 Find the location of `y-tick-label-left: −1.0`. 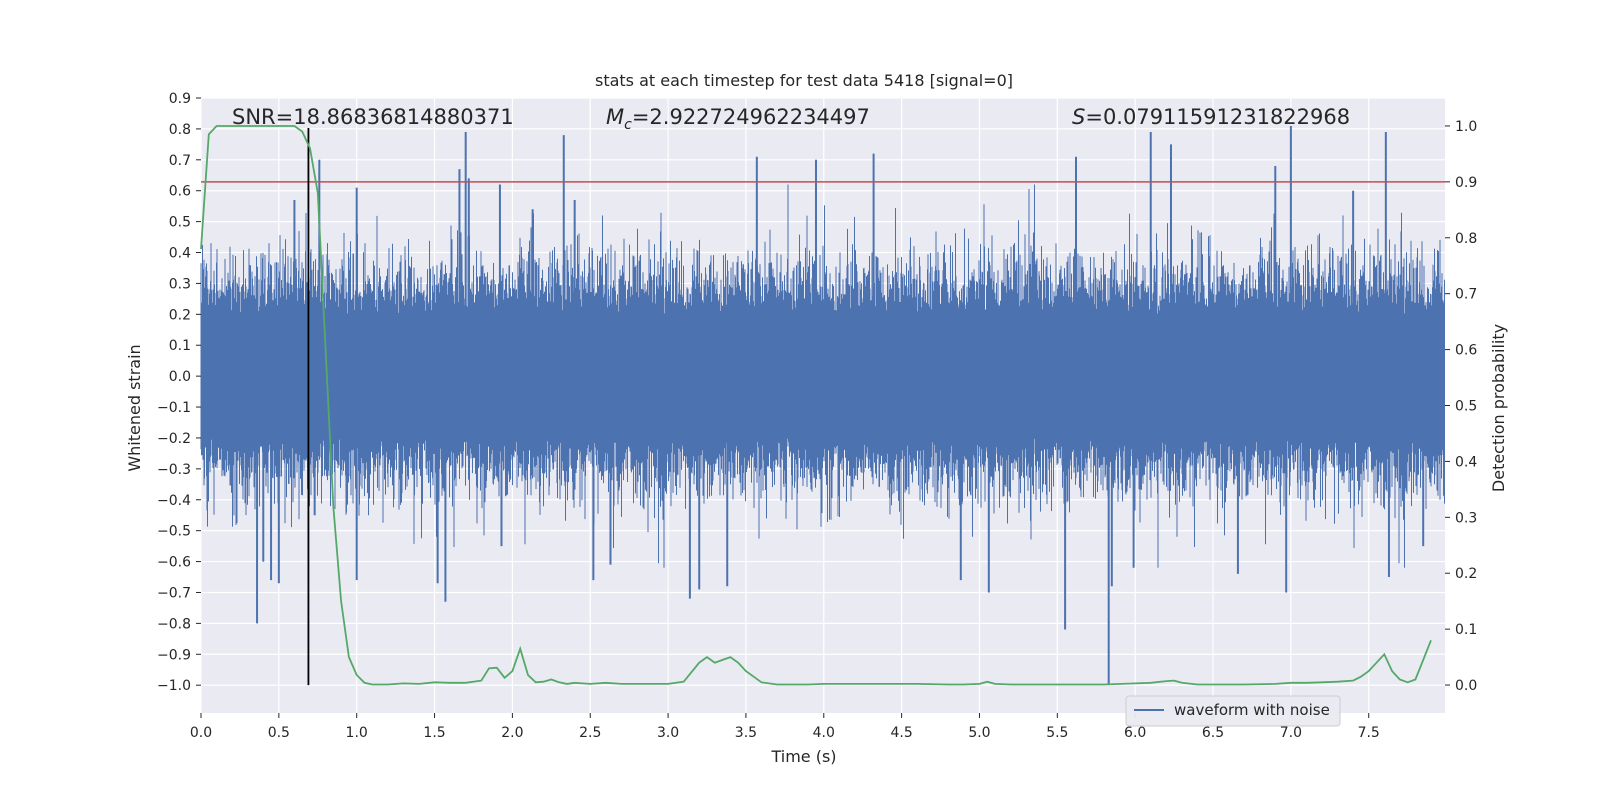

y-tick-label-left: −1.0 is located at coordinates (174, 686).